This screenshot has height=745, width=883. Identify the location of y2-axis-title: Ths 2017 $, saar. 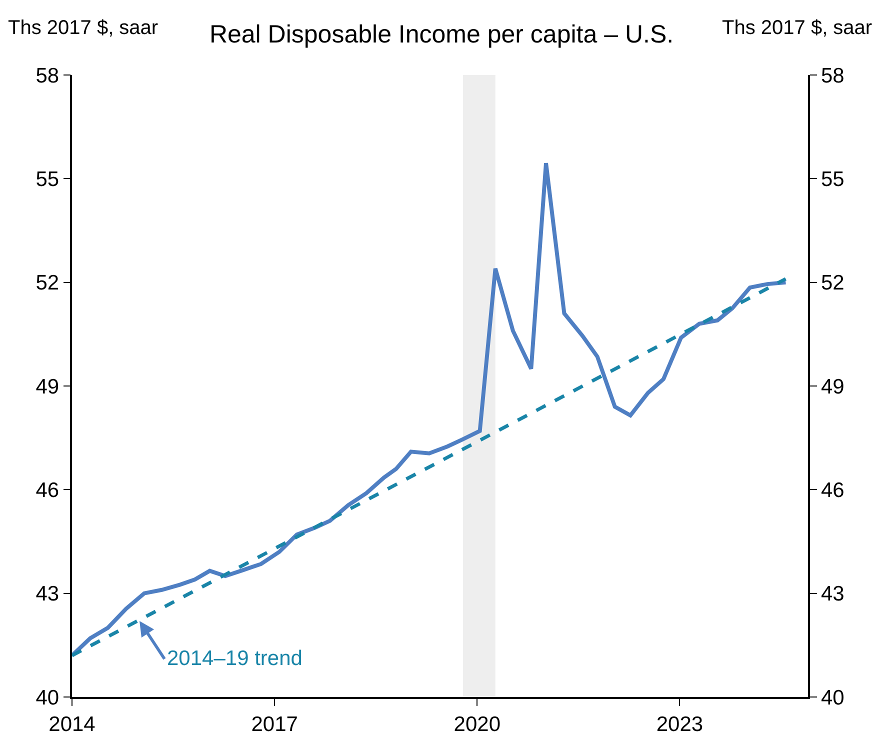
(797, 28).